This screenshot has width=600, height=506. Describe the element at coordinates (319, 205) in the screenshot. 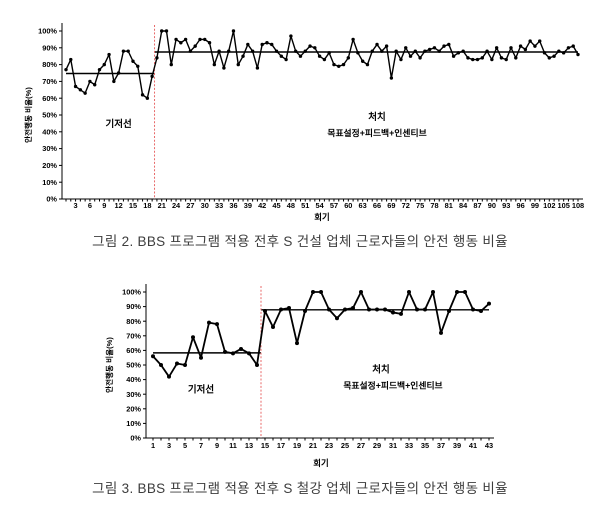

I see `svg-text: 54` at that location.